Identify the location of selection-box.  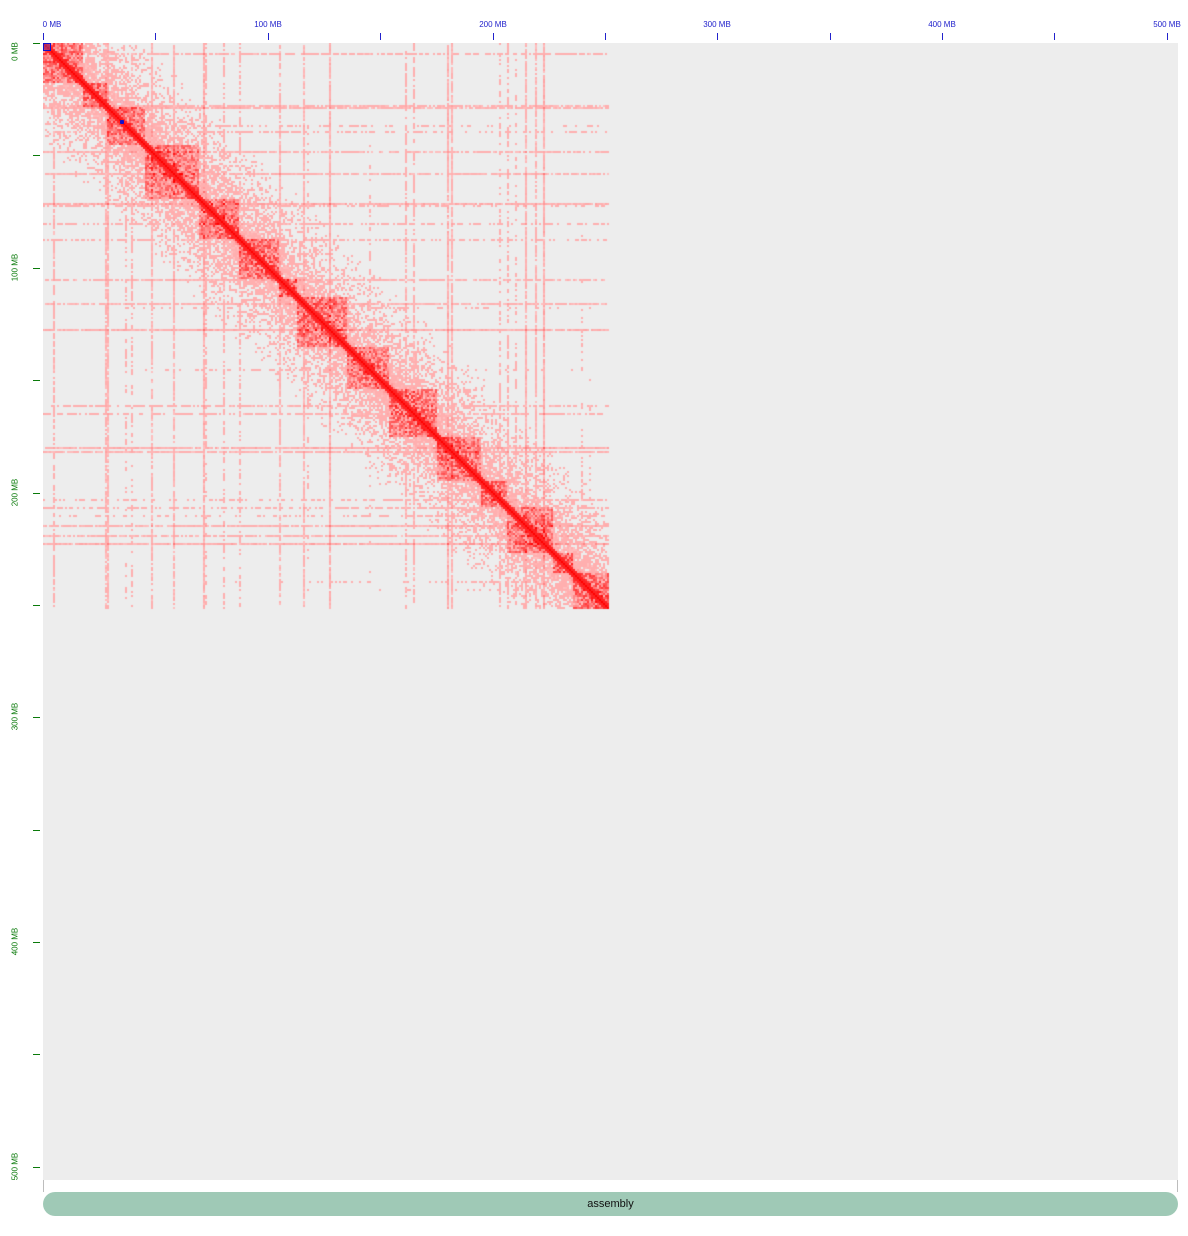
(47, 47).